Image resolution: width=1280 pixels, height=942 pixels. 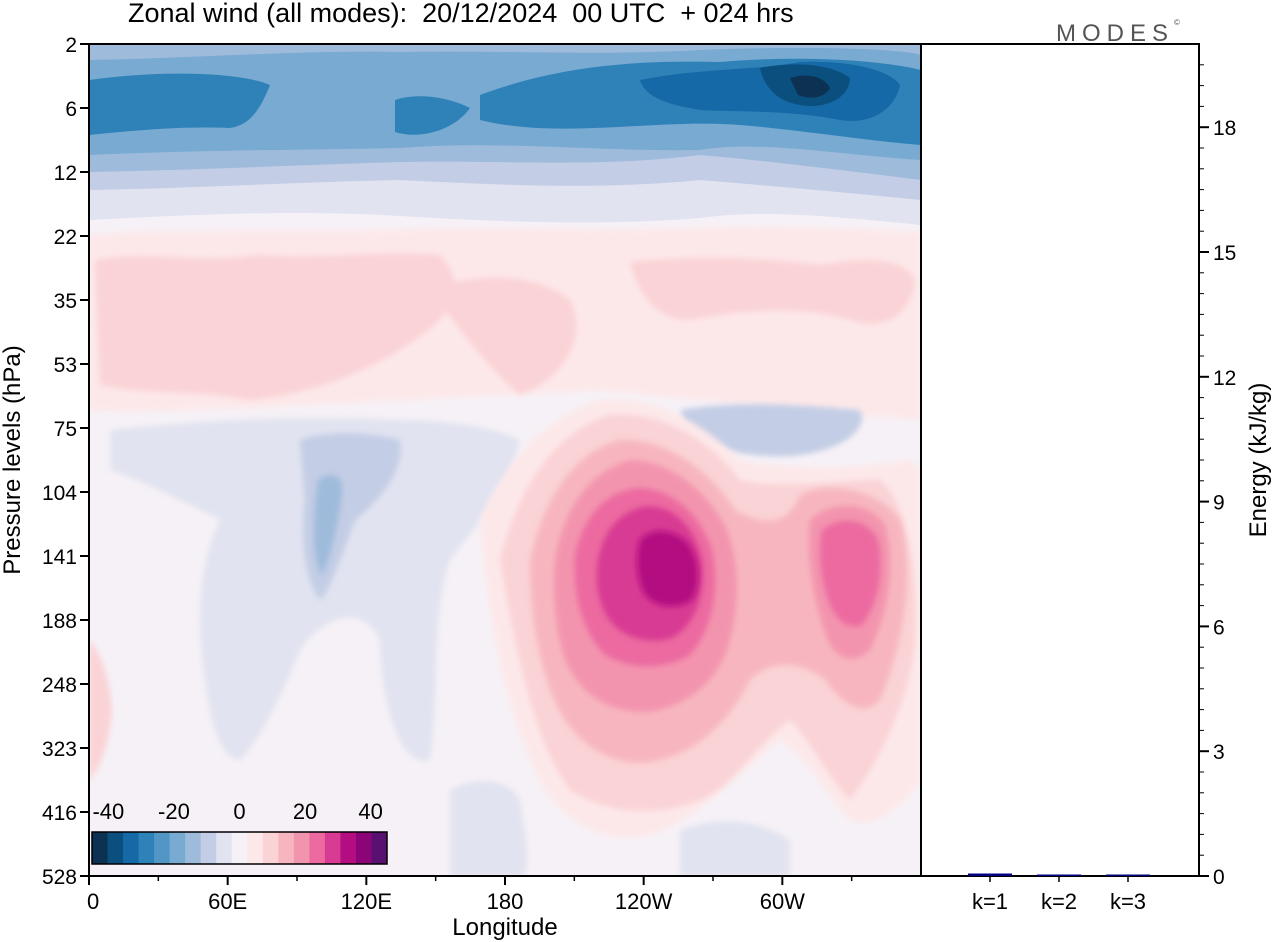 I want to click on y-tick-label: 248, so click(x=59, y=685).